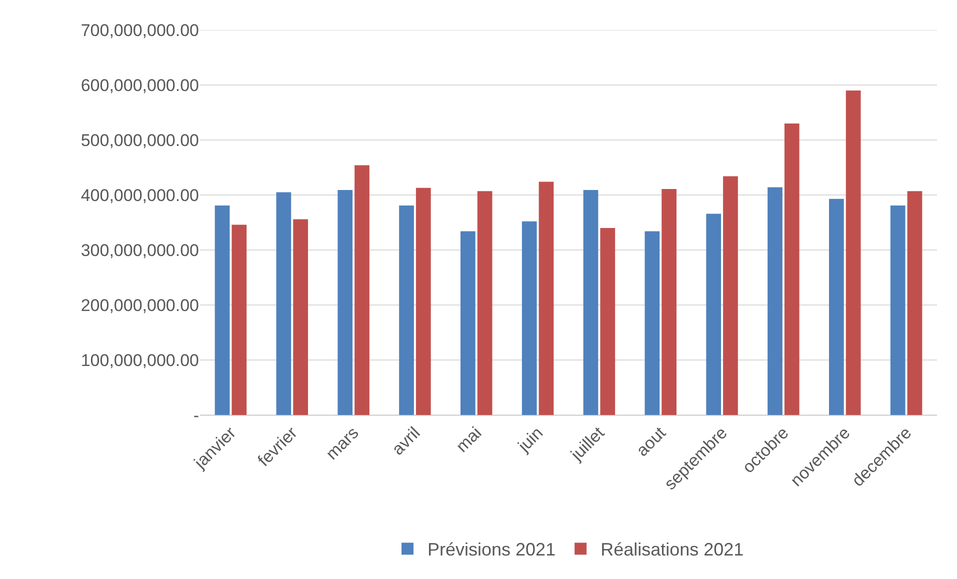 The height and width of the screenshot is (579, 957). Describe the element at coordinates (469, 439) in the screenshot. I see `x-tick-label: mai` at that location.